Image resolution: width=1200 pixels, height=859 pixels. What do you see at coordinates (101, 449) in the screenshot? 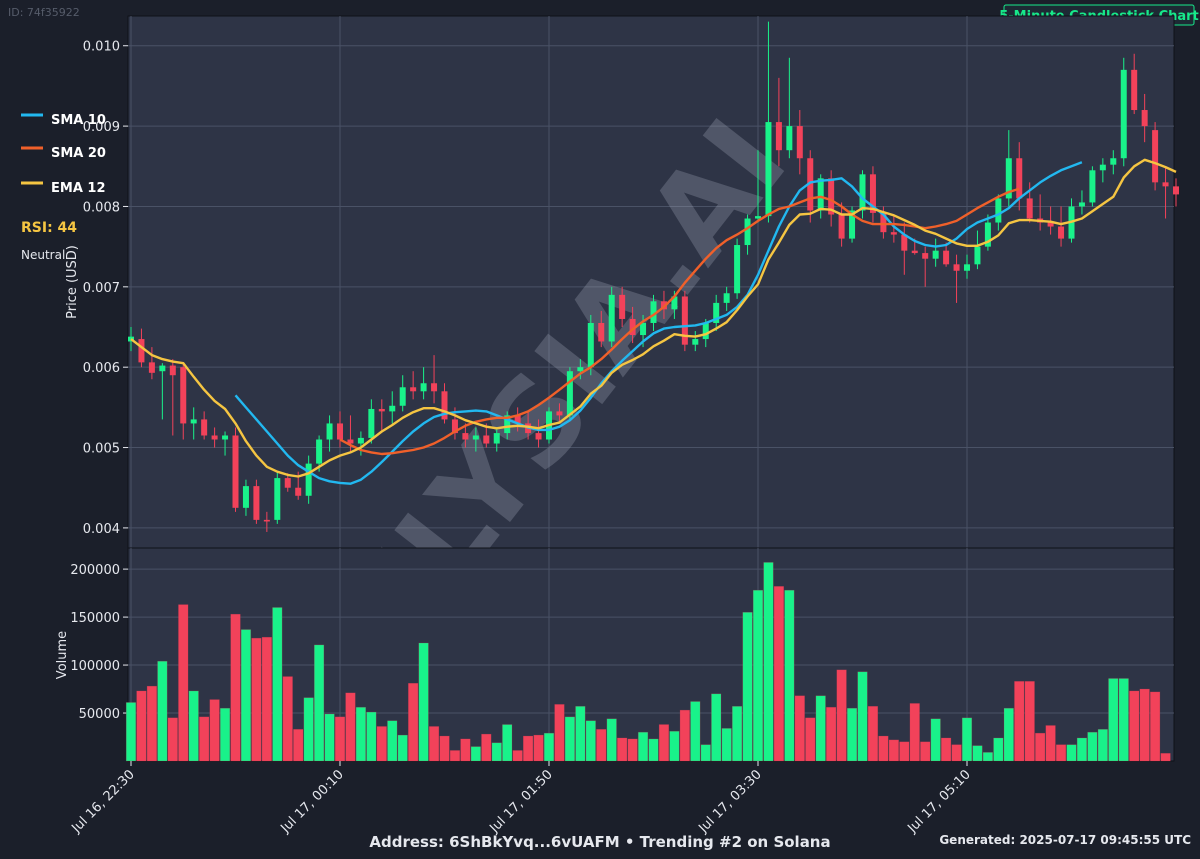
I see `price-tick-label-1: 0.005` at bounding box center [101, 449].